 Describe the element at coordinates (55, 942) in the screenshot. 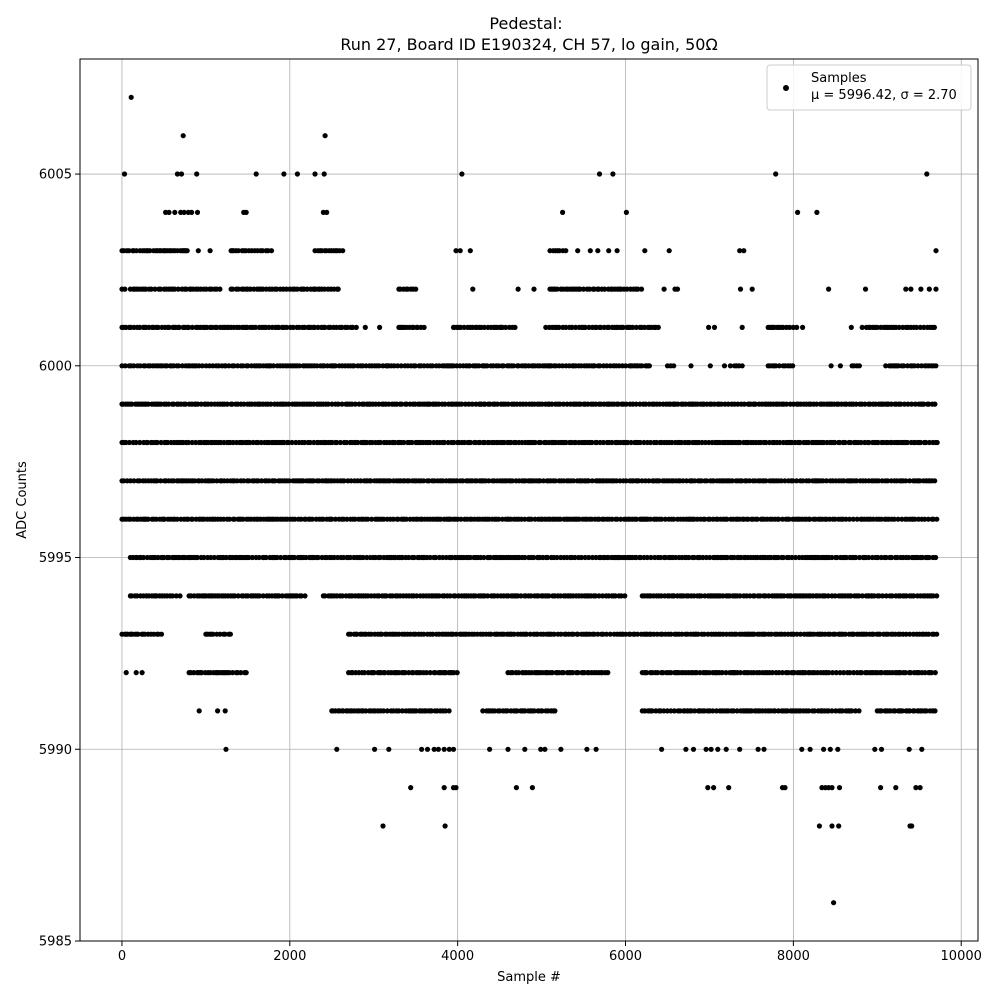

I see `y-tick-label: 5985` at that location.